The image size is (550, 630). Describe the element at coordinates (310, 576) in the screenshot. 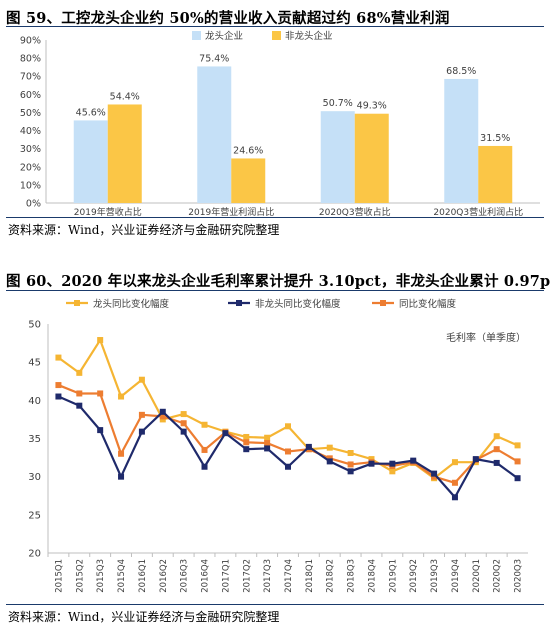

I see `x-tick-label: 2018Q1` at that location.